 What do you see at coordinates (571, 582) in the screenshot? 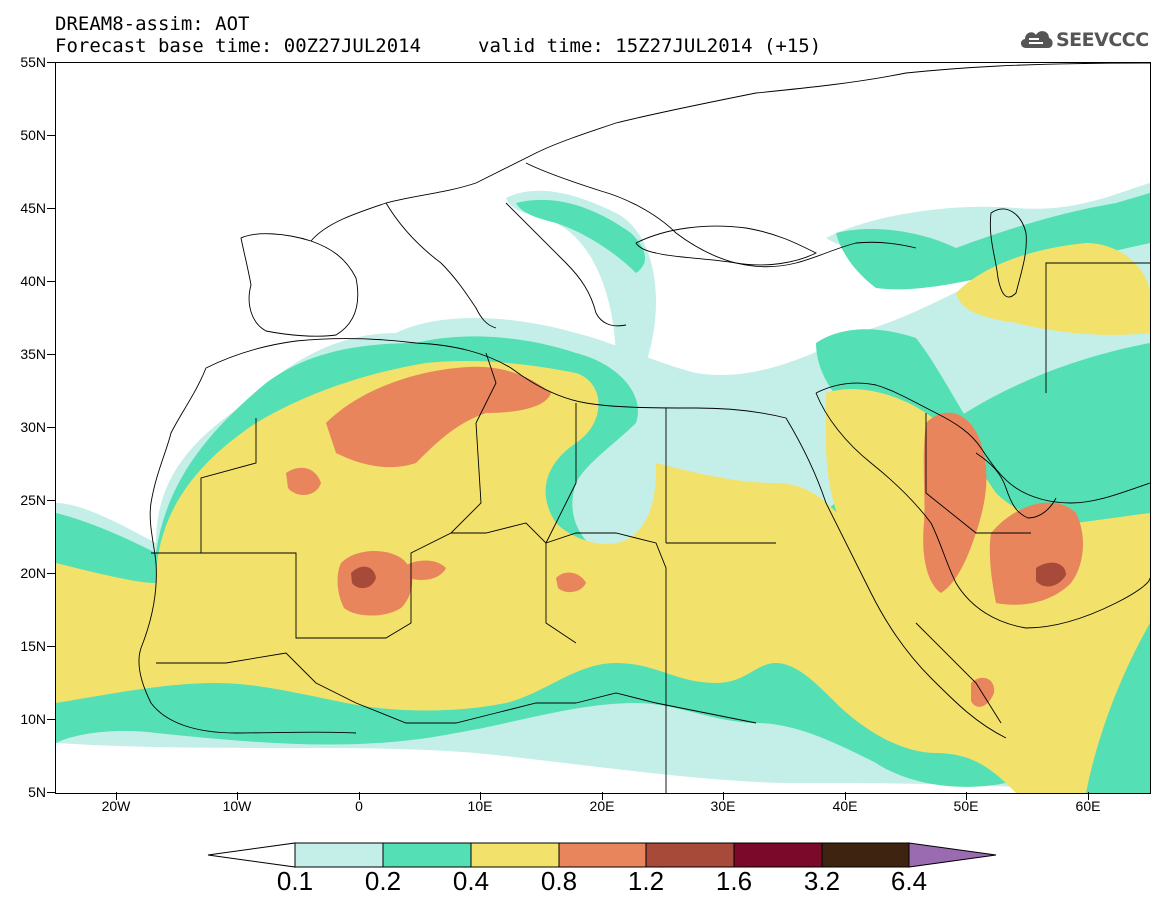
I see `aot-level-0.8-chad` at bounding box center [571, 582].